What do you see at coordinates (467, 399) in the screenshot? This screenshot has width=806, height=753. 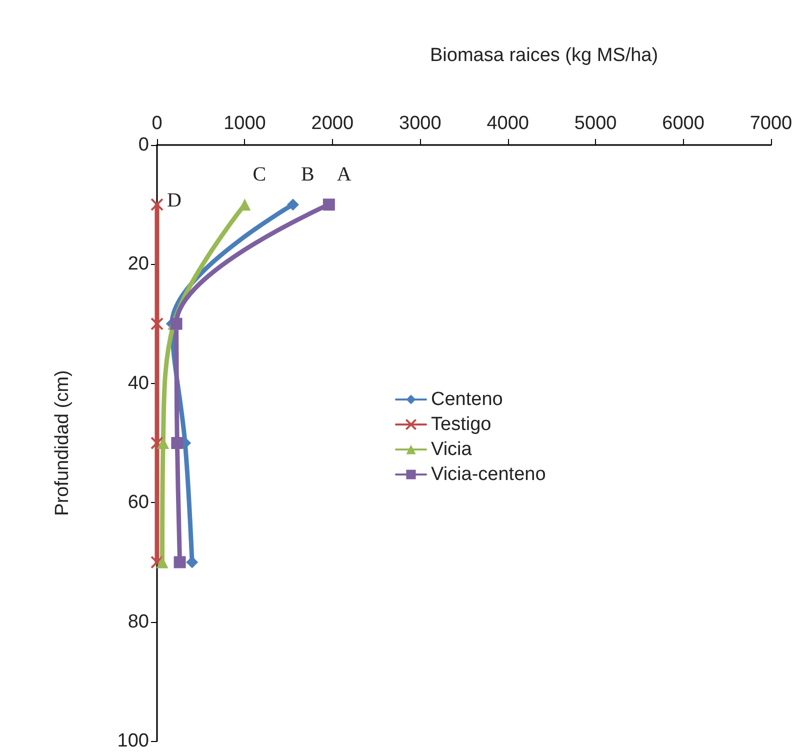 I see `legend-label: Centeno` at bounding box center [467, 399].